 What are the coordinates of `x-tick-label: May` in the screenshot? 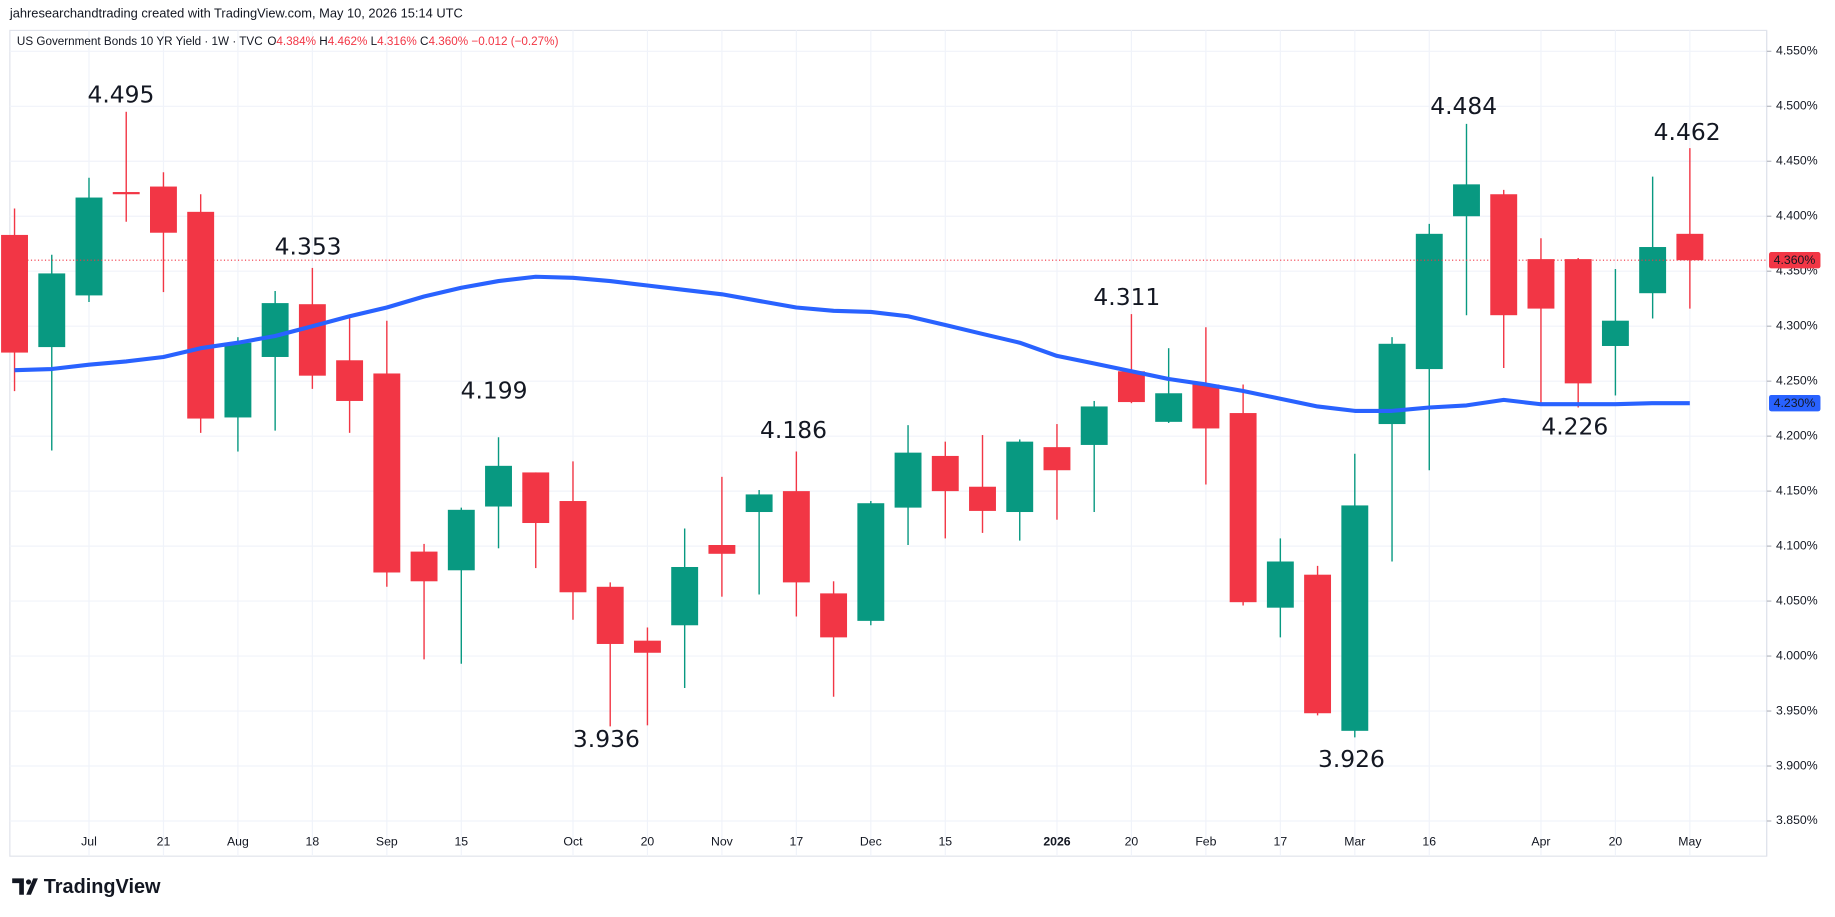 It's located at (1690, 841).